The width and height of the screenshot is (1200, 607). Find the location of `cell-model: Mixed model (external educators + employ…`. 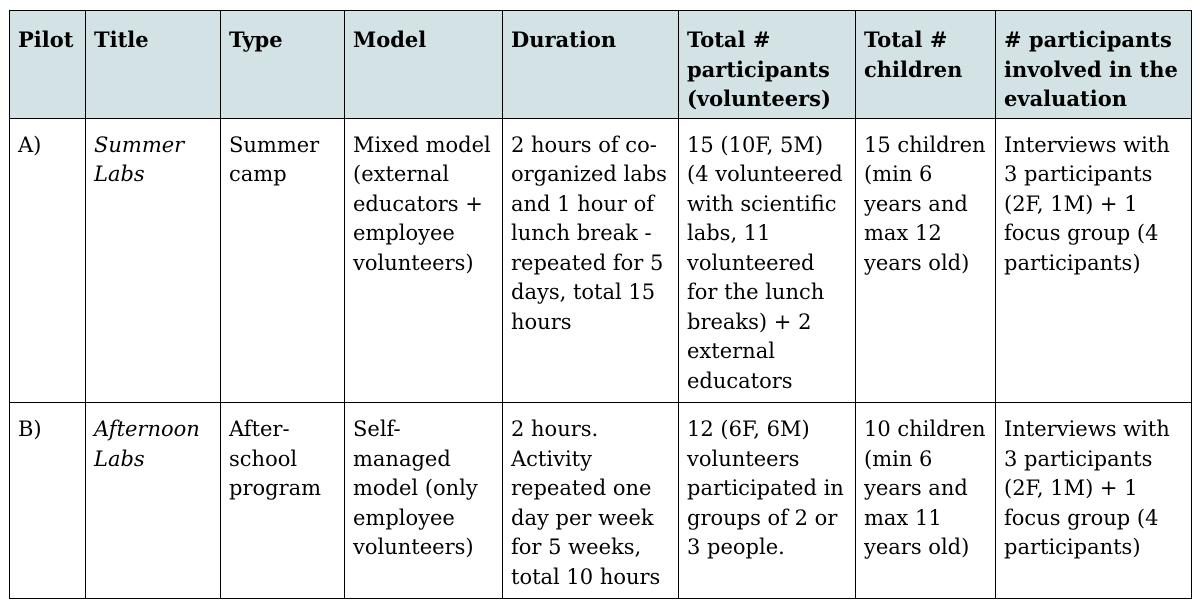

cell-model: Mixed model (external educators + employ… is located at coordinates (423, 260).